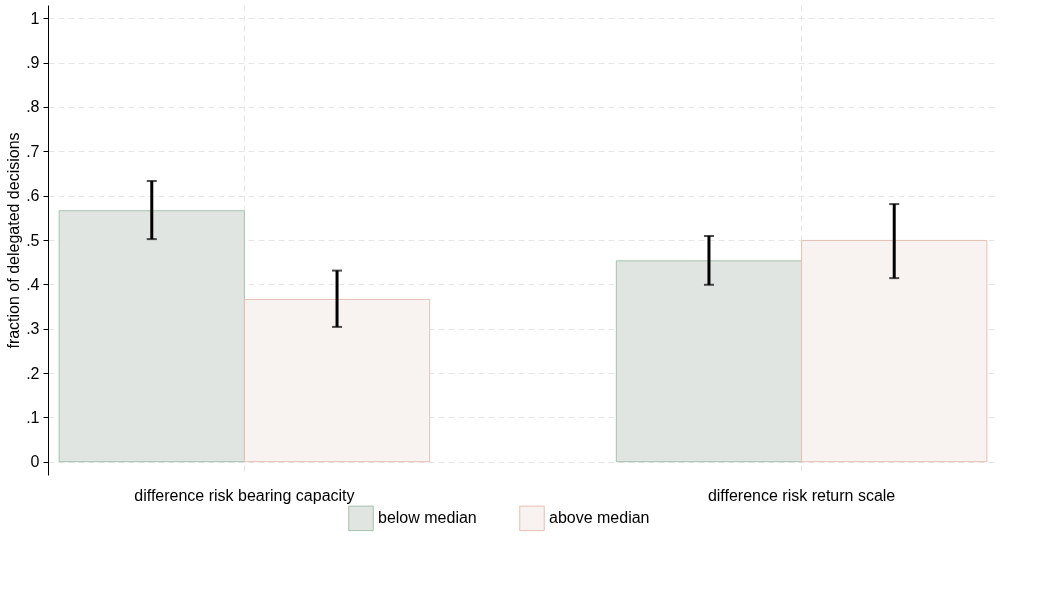  I want to click on y-tick-label: .2, so click(33, 373).